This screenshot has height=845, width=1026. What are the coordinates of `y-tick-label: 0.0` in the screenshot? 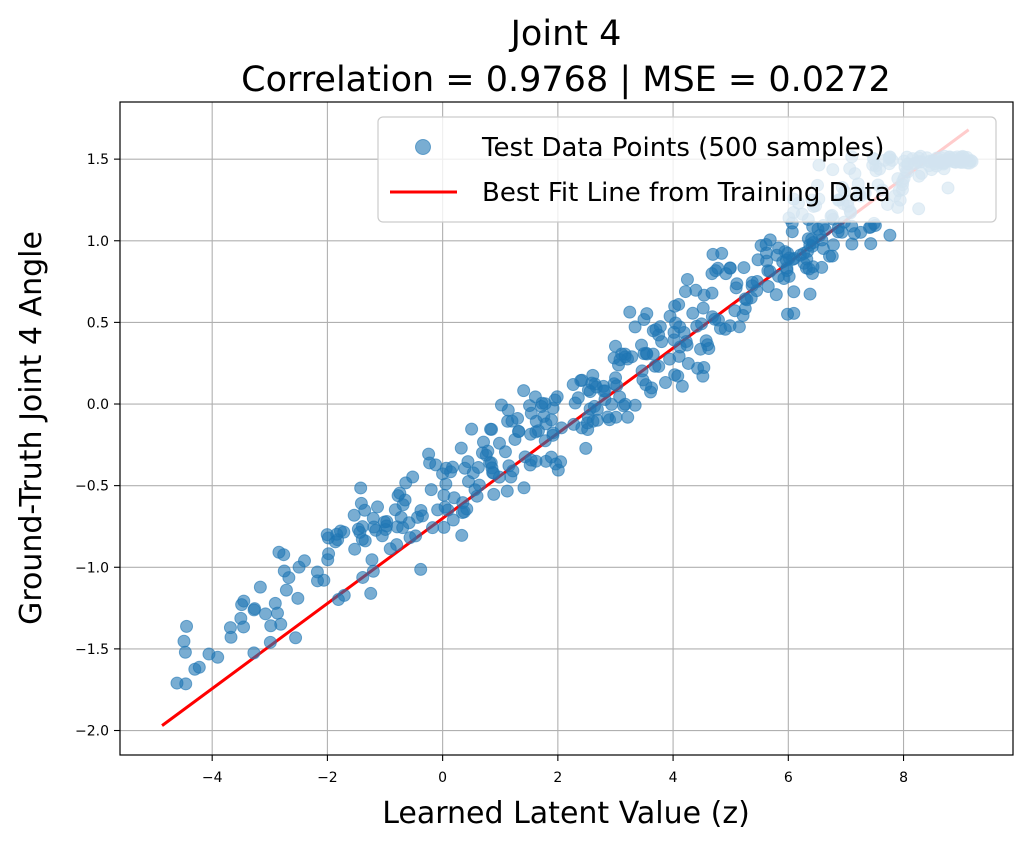 It's located at (98, 405).